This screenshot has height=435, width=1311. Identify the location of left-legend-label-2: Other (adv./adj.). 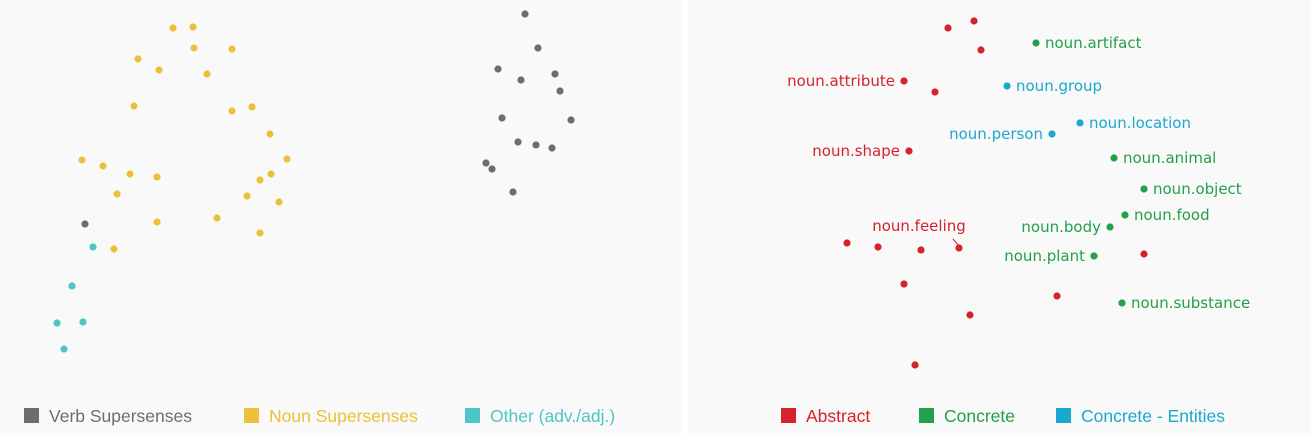
(552, 416).